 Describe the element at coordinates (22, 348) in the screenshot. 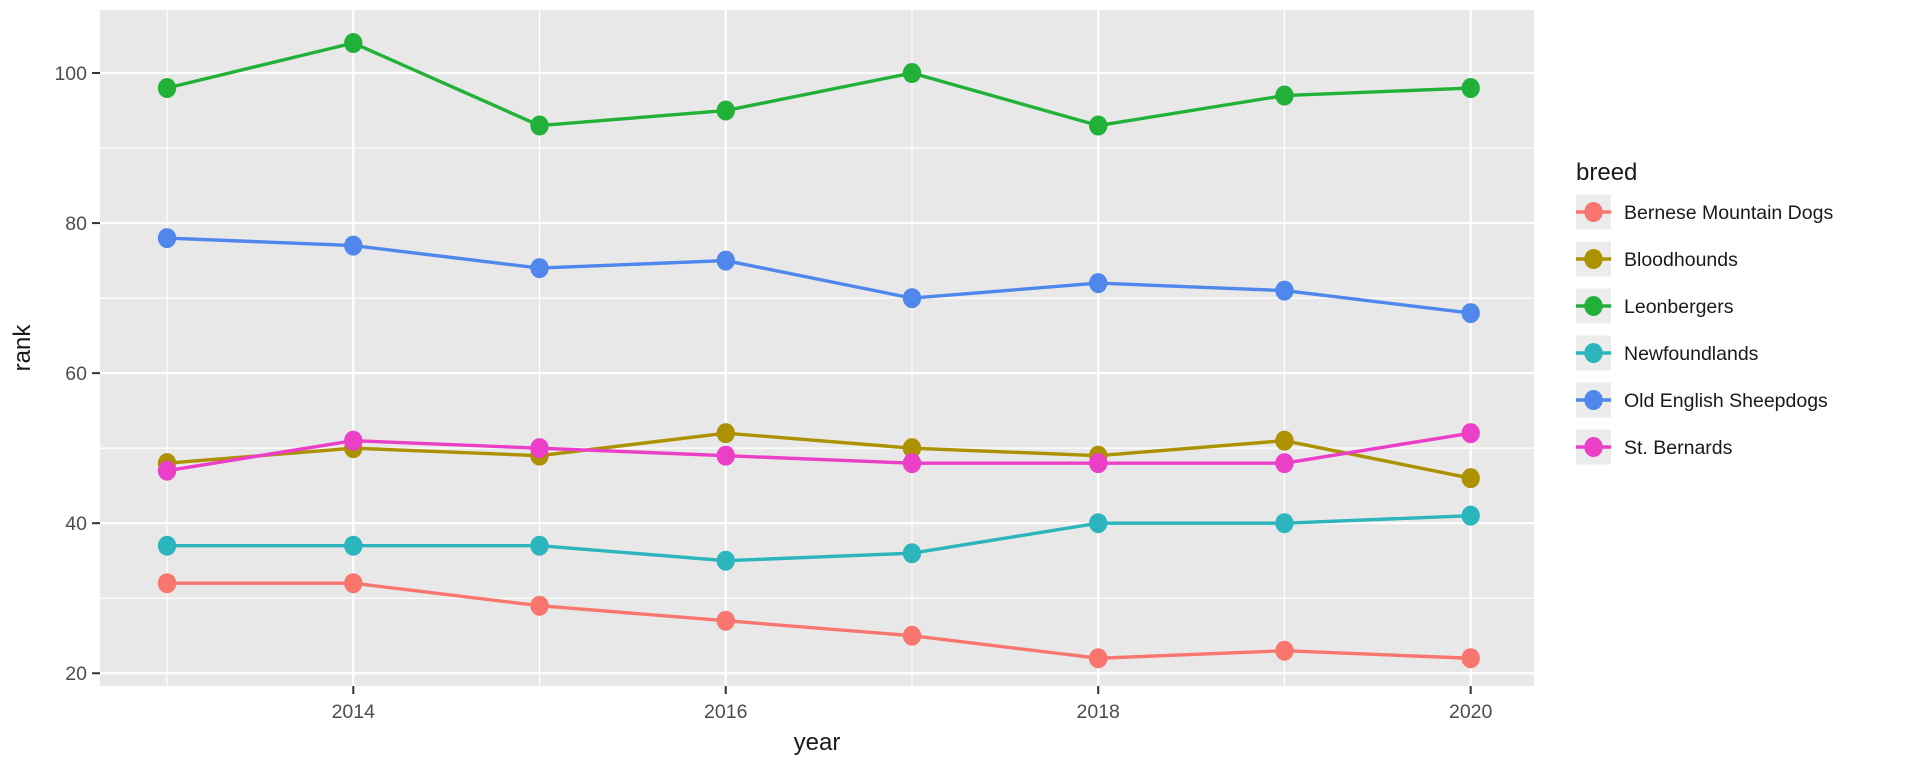

I see `y-axis-title: rank` at that location.